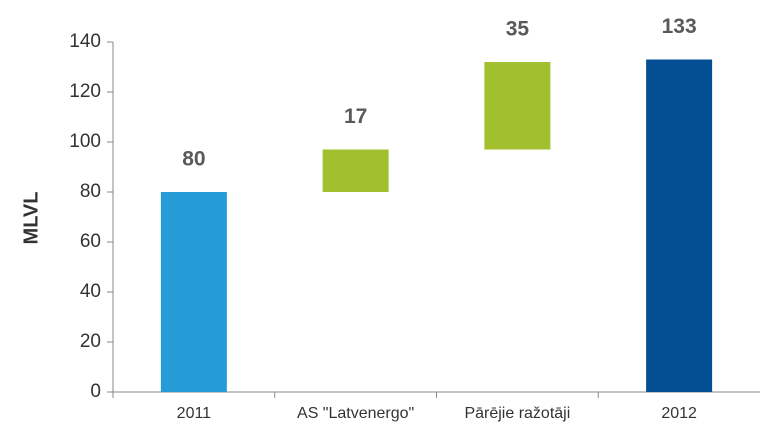  Describe the element at coordinates (90, 191) in the screenshot. I see `y-tick-label: 80` at that location.